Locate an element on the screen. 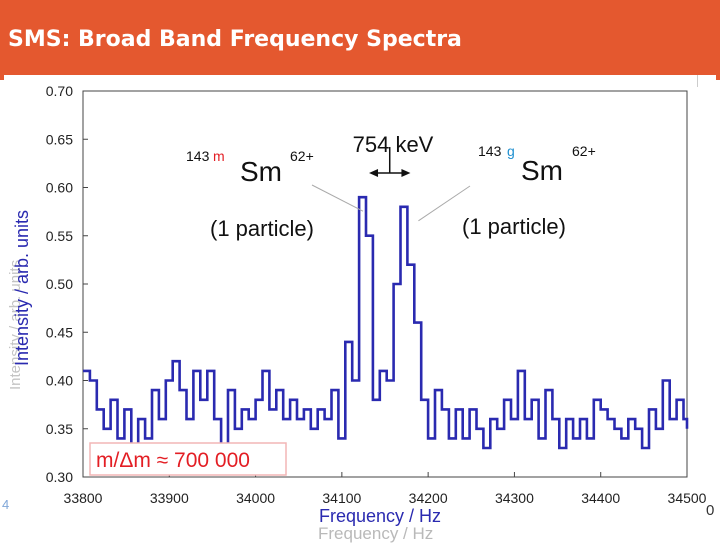 Image resolution: width=720 pixels, height=544 pixels. left-particle-count: (1 particle) is located at coordinates (262, 228).